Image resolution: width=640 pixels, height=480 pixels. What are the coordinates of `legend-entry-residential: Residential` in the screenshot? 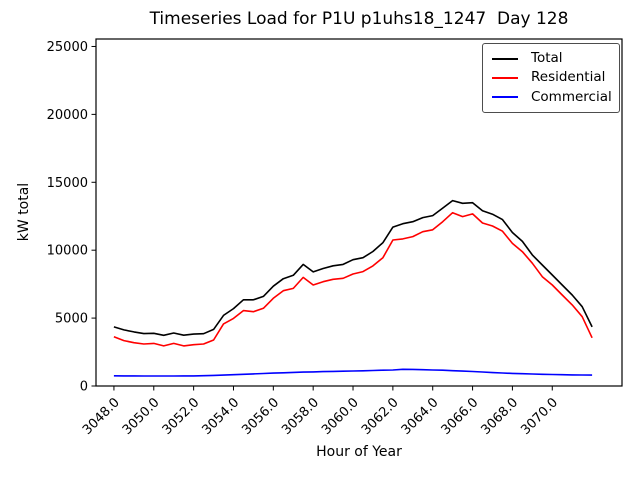 It's located at (551, 78).